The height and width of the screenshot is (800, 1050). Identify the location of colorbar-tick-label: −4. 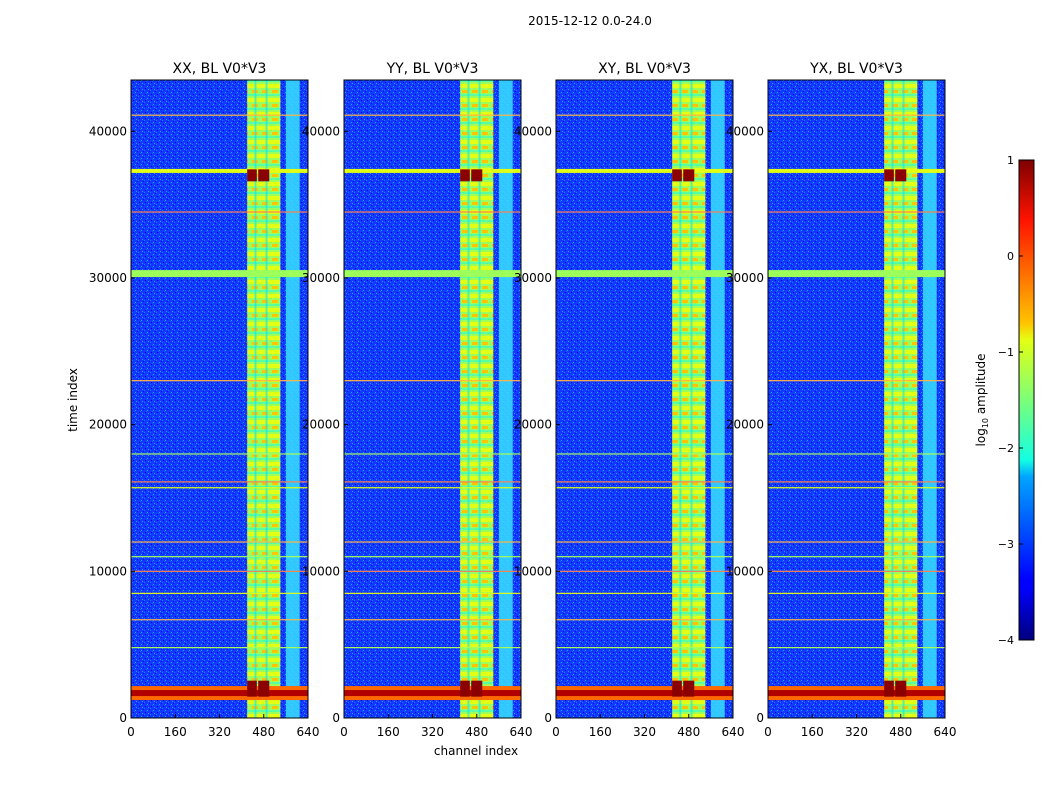
(1006, 640).